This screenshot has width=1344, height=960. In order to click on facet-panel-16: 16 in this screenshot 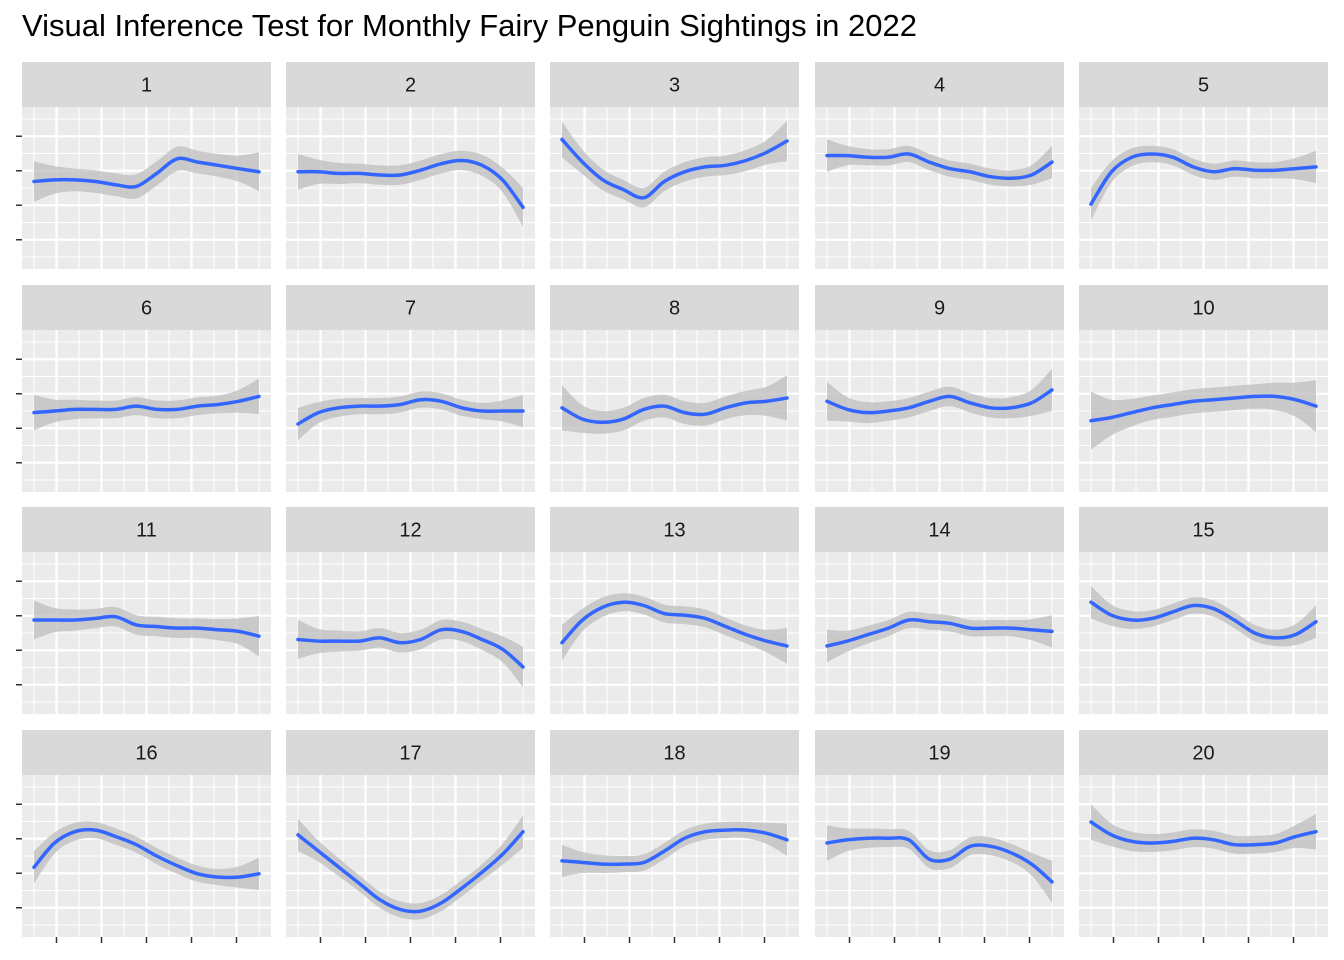, I will do `click(143, 836)`.